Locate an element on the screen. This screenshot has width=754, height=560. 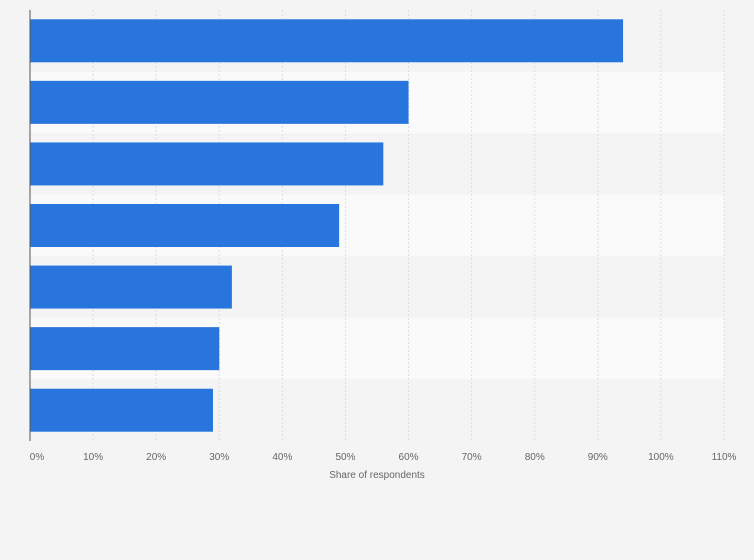
x-tick-label: 110% is located at coordinates (724, 457).